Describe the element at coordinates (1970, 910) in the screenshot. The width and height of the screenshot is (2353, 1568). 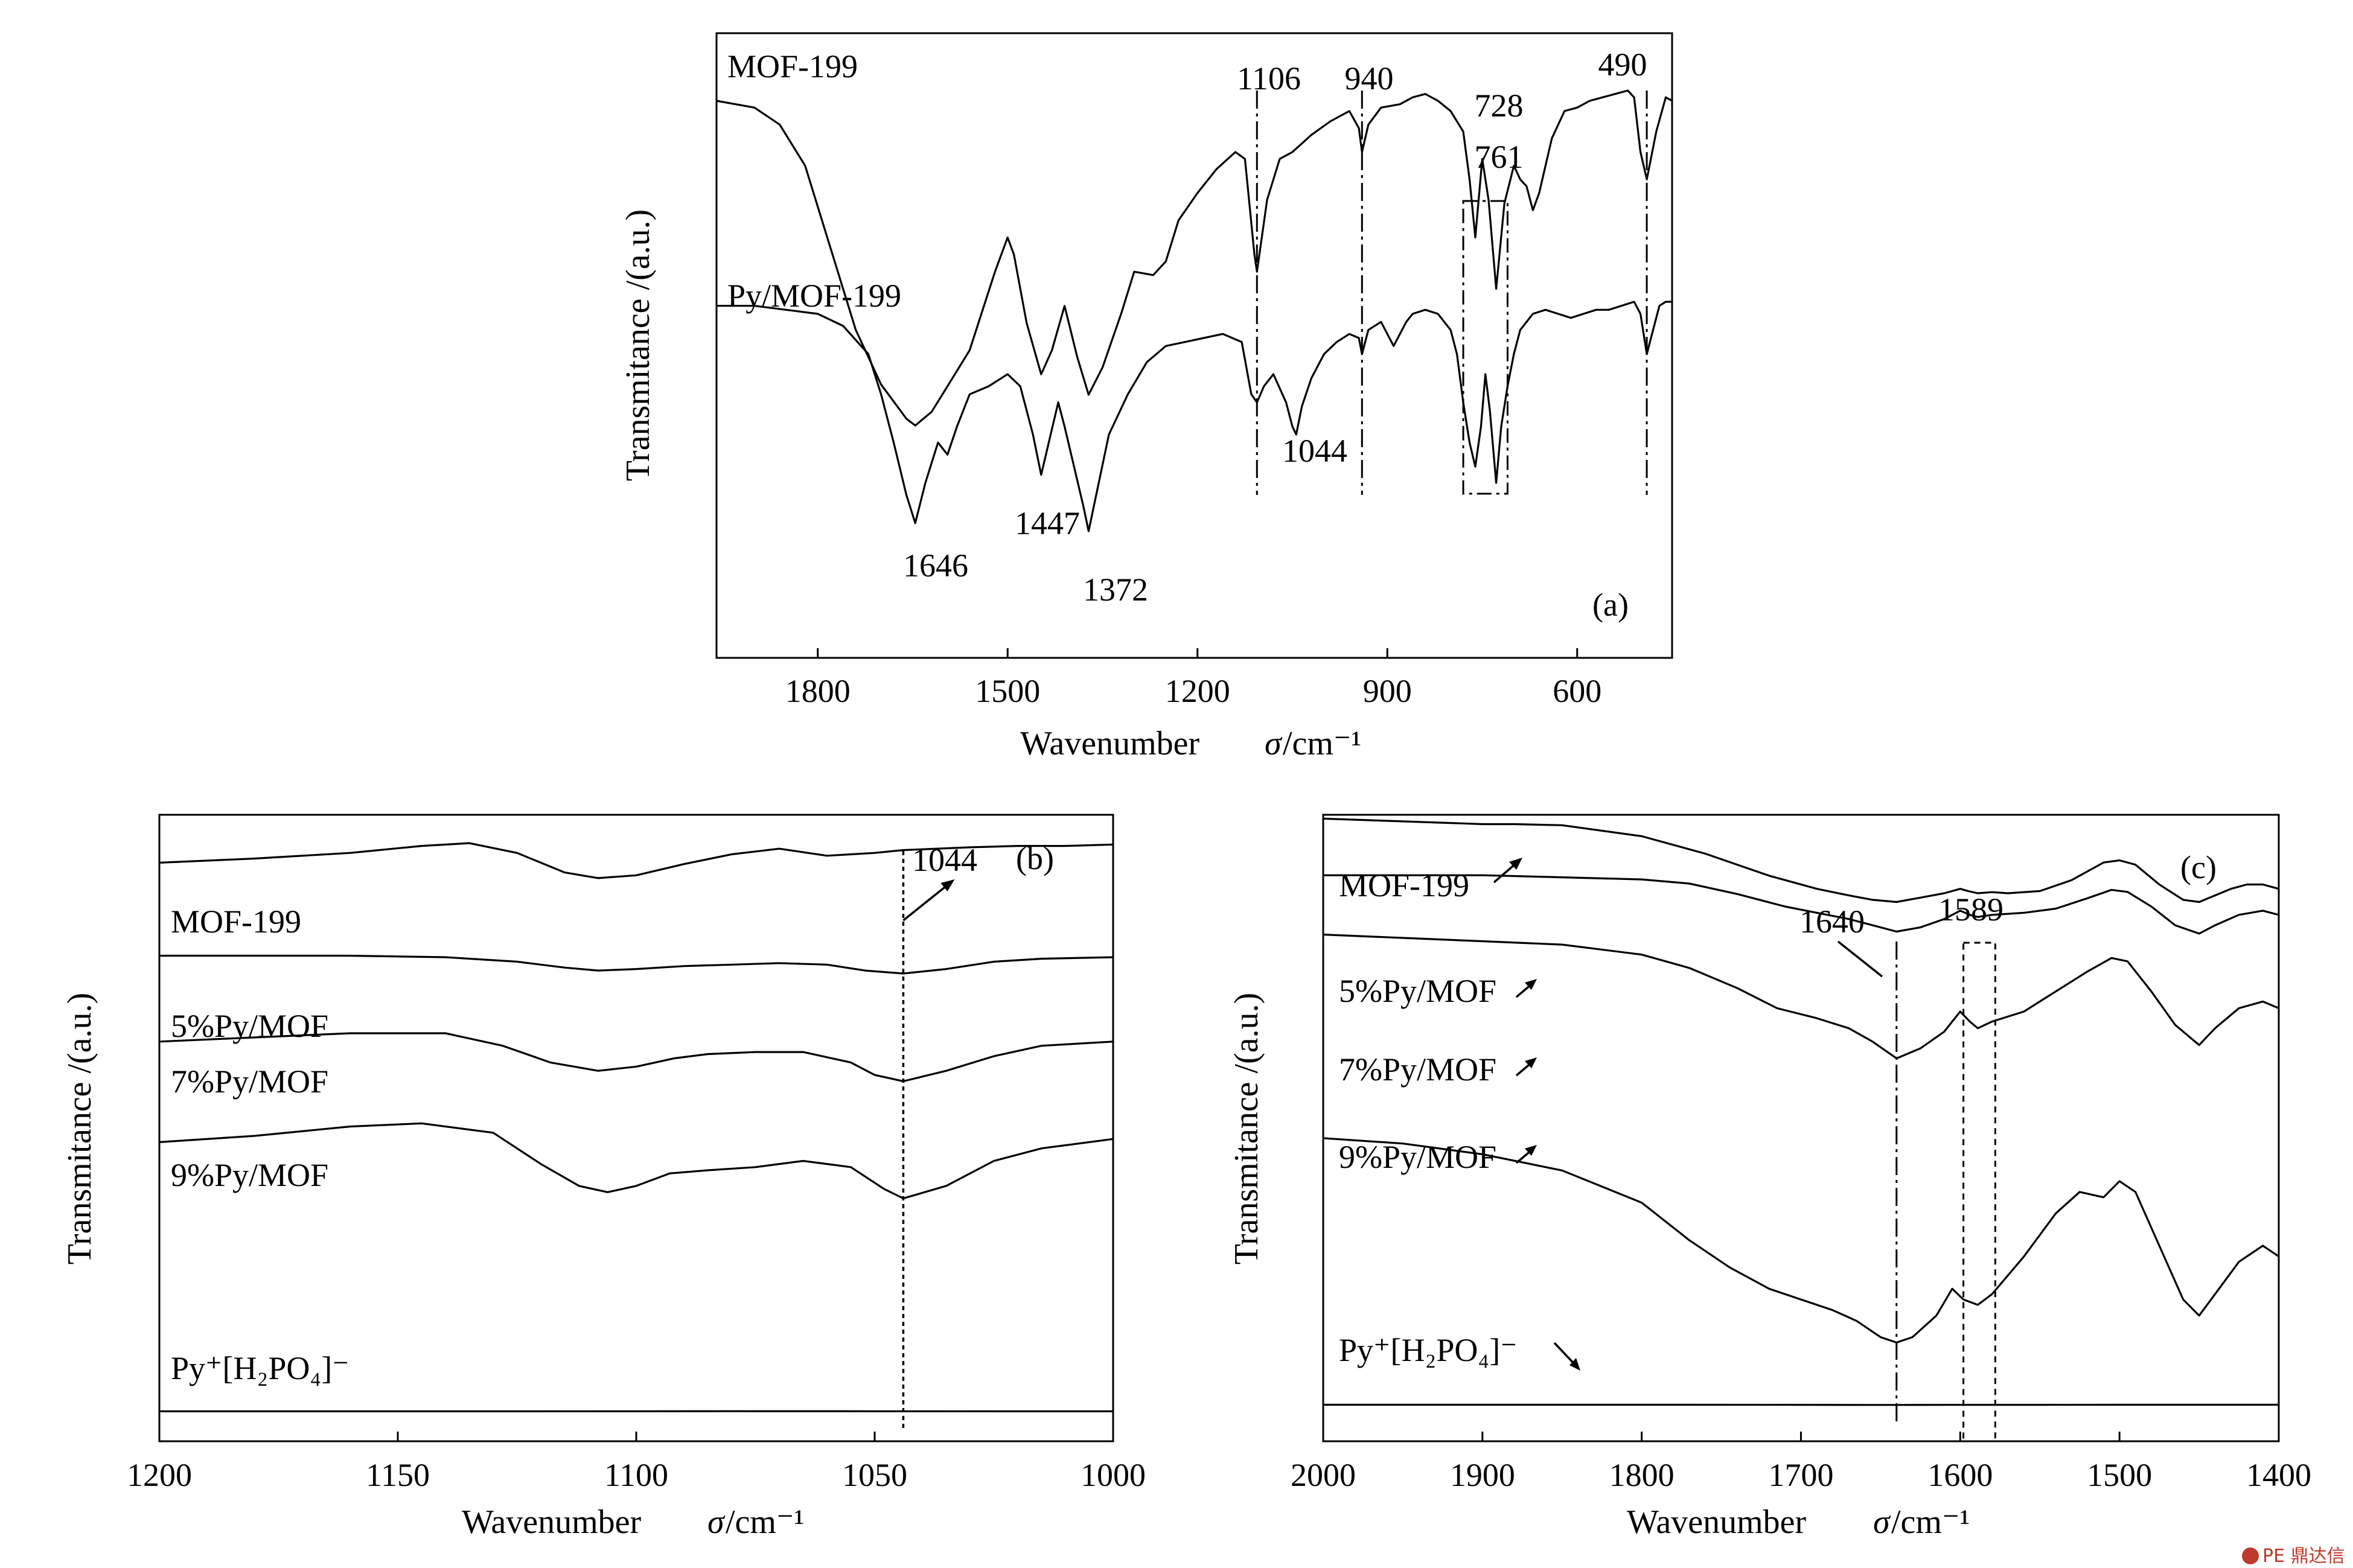
I see `panel-c-peak-1589: 1589` at that location.